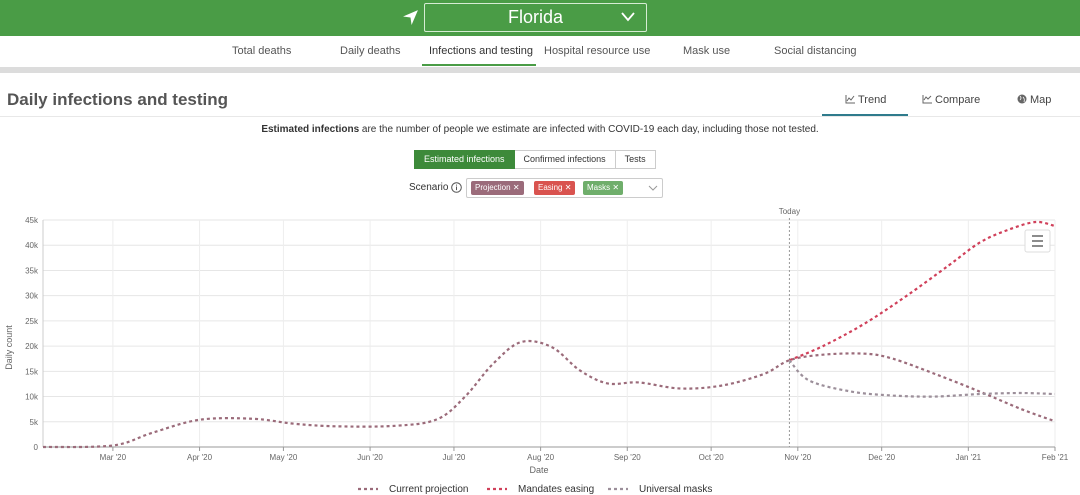 This screenshot has height=495, width=1080. Describe the element at coordinates (865, 115) in the screenshot. I see `view-tab-indicator` at that location.